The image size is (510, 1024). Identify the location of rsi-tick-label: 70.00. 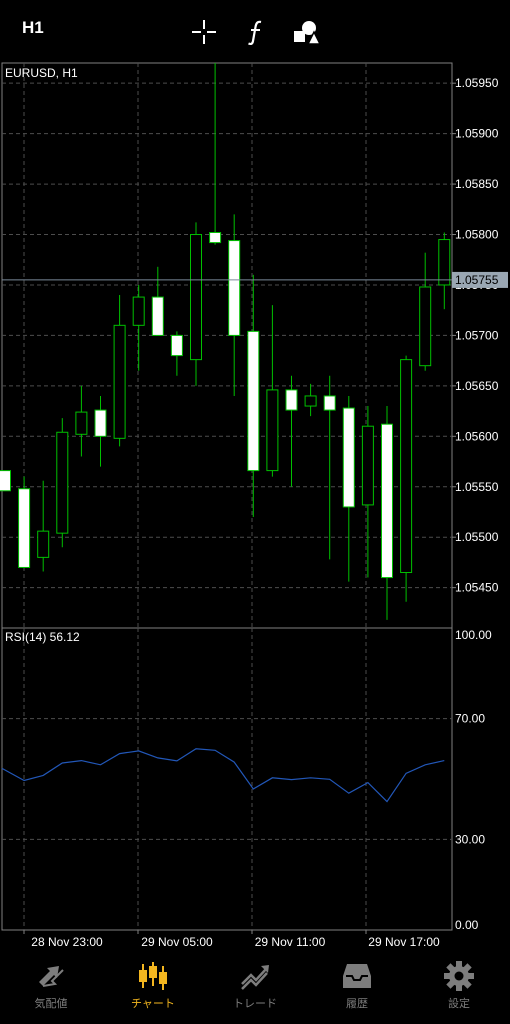
(470, 719).